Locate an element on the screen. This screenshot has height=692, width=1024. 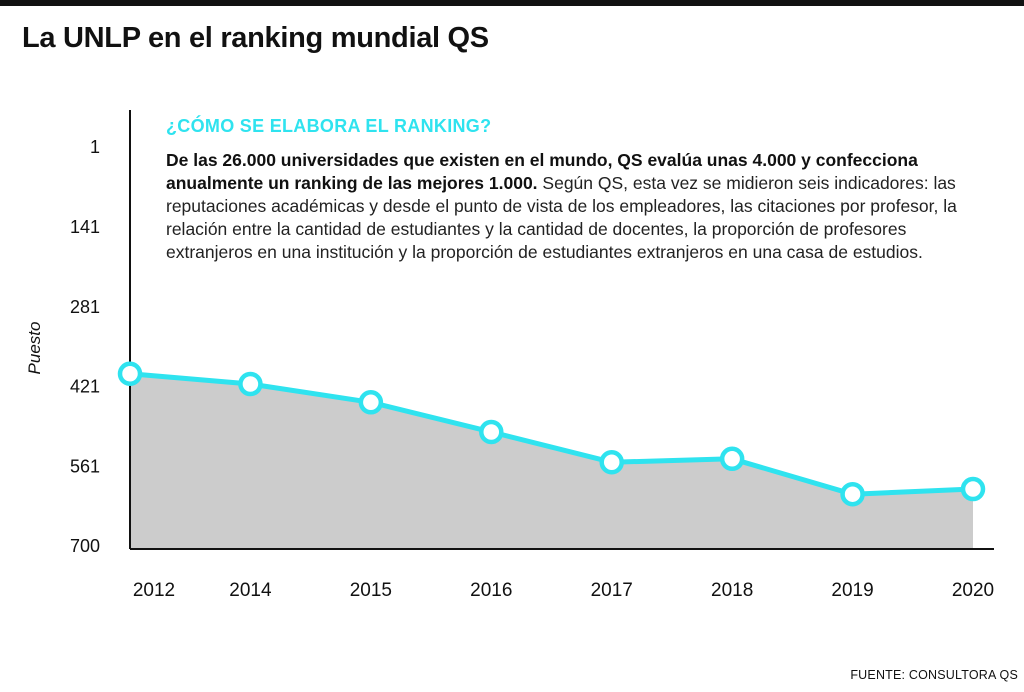
x-tick-label: 2015 is located at coordinates (371, 590).